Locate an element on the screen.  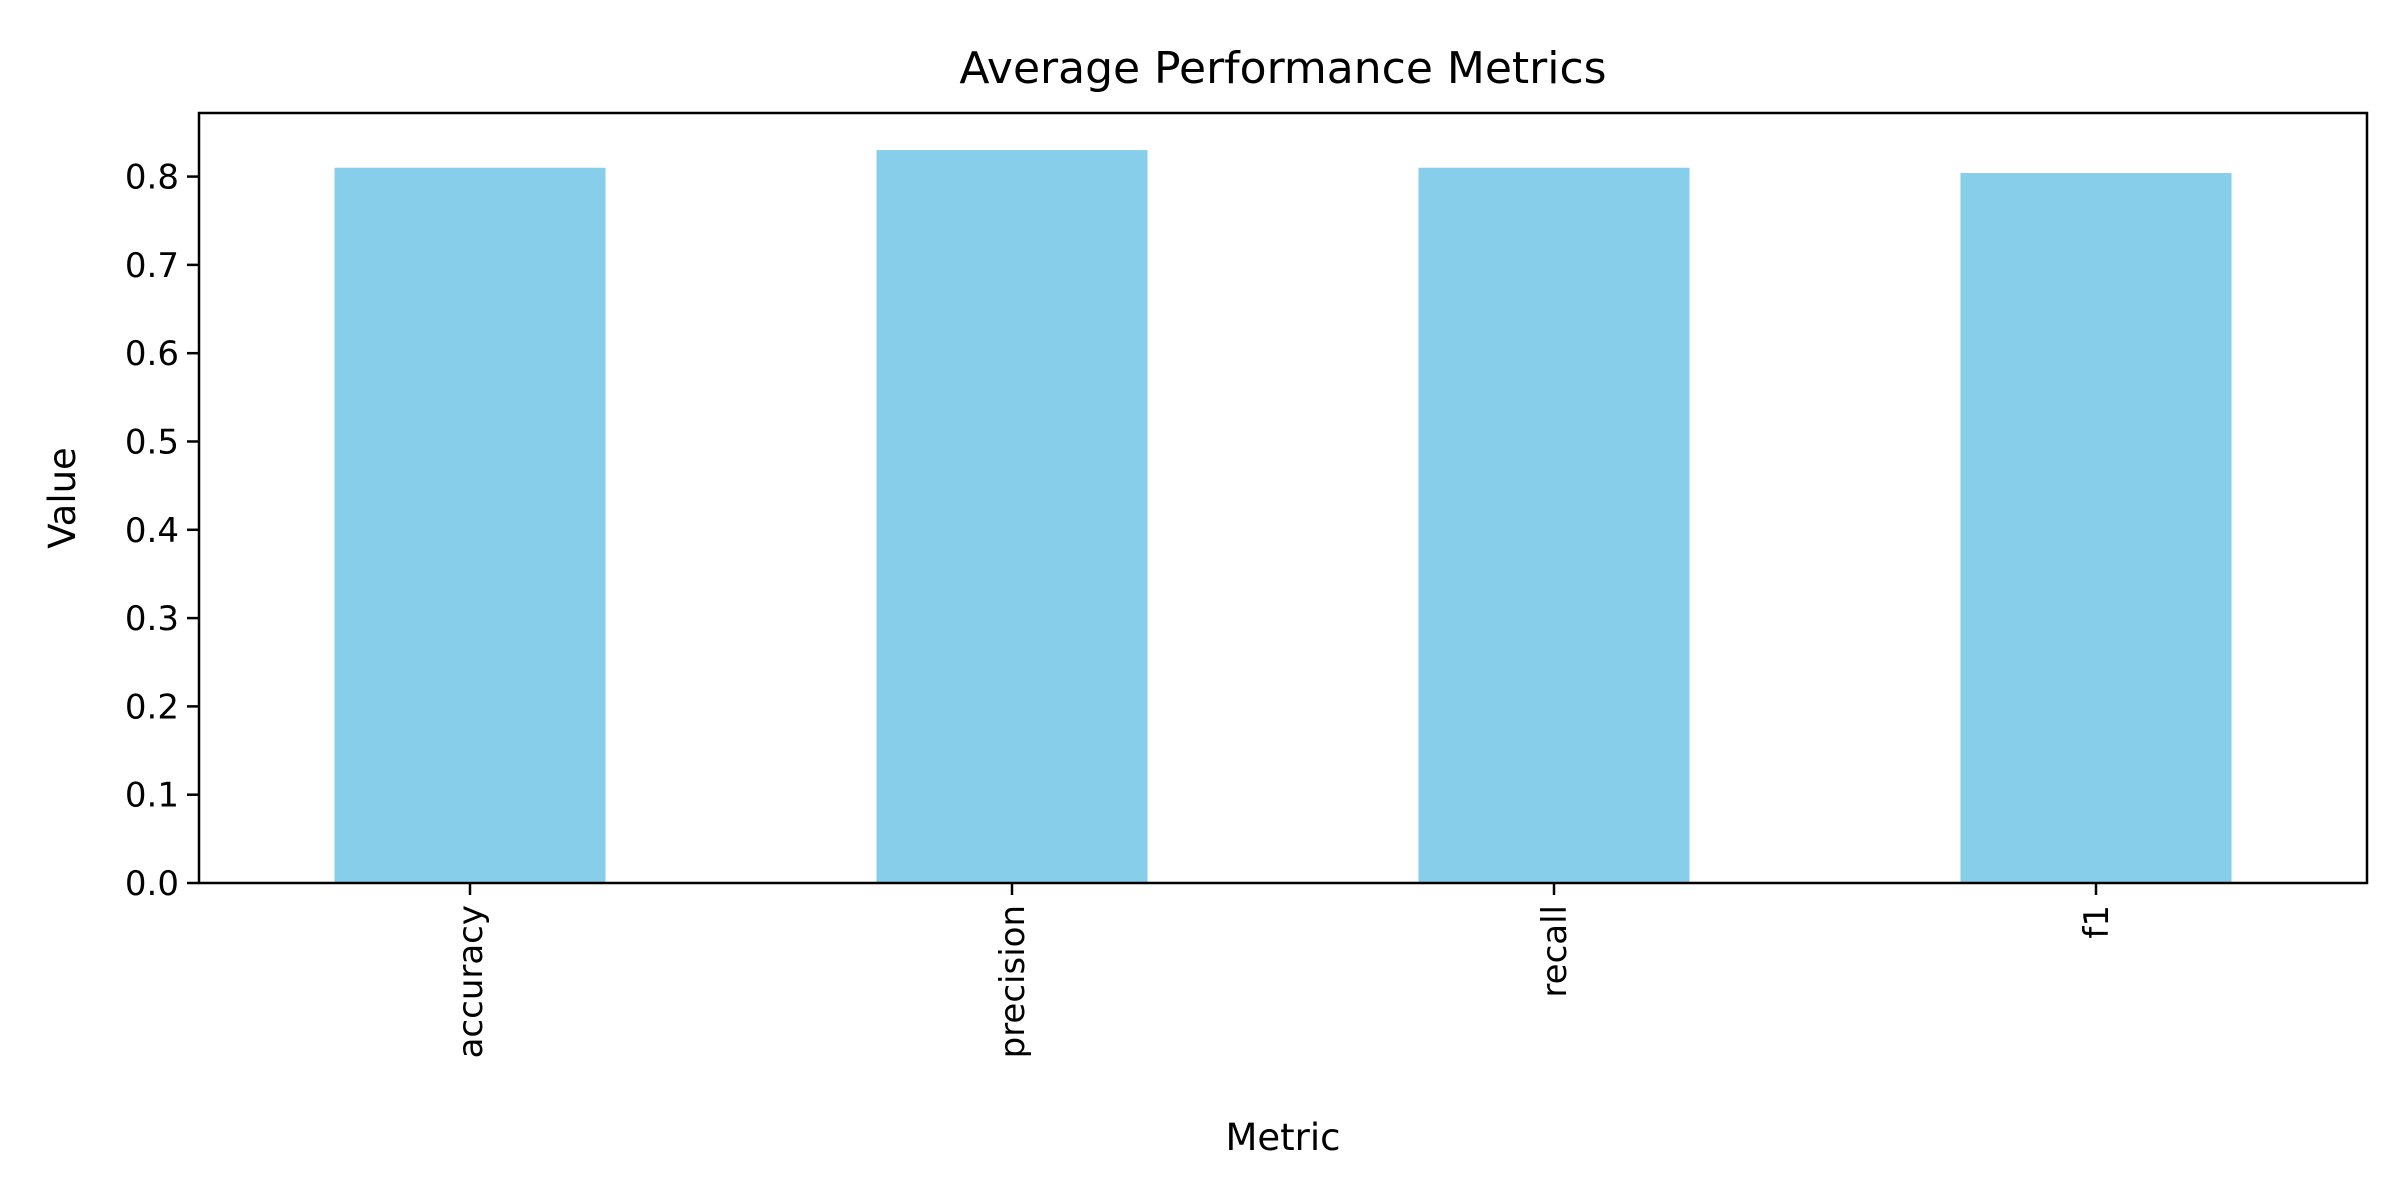
x-axis-ticks: accuracy precision recall f1 is located at coordinates (1284, 970).